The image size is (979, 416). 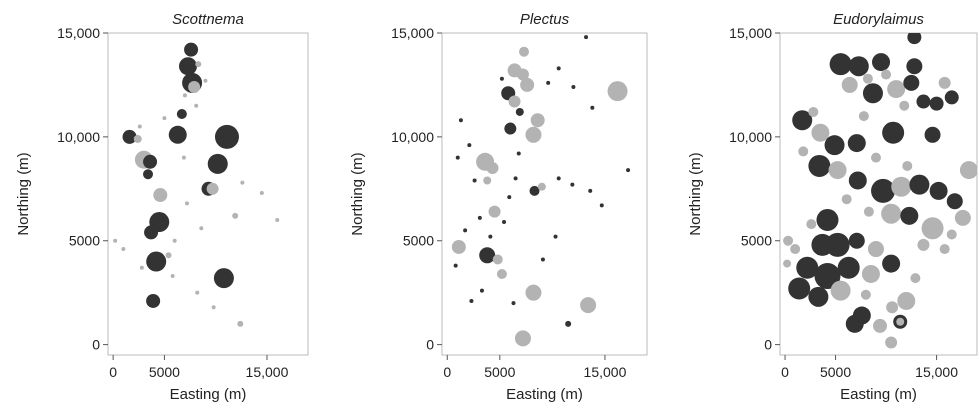 I want to click on panel-title: Eudorylaimus, so click(x=878, y=19).